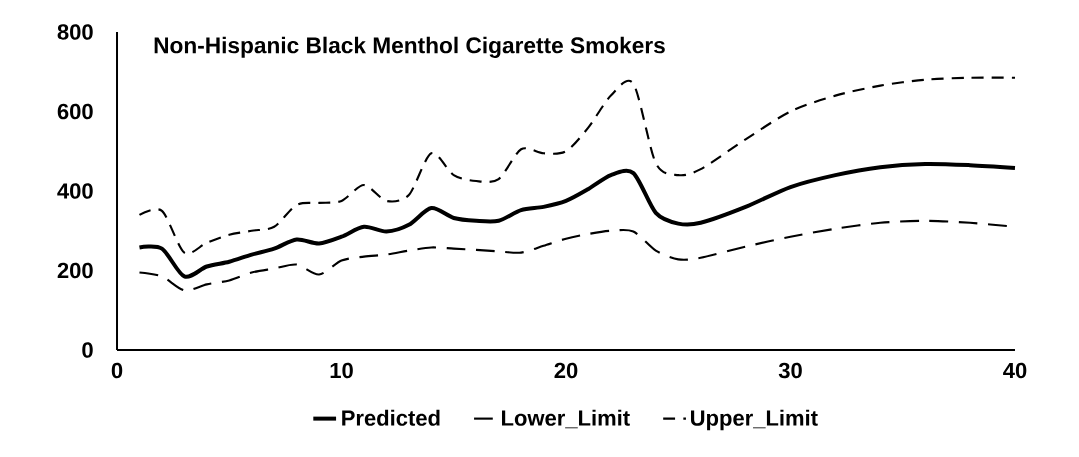  Describe the element at coordinates (87, 350) in the screenshot. I see `y-tick-label: 0` at that location.